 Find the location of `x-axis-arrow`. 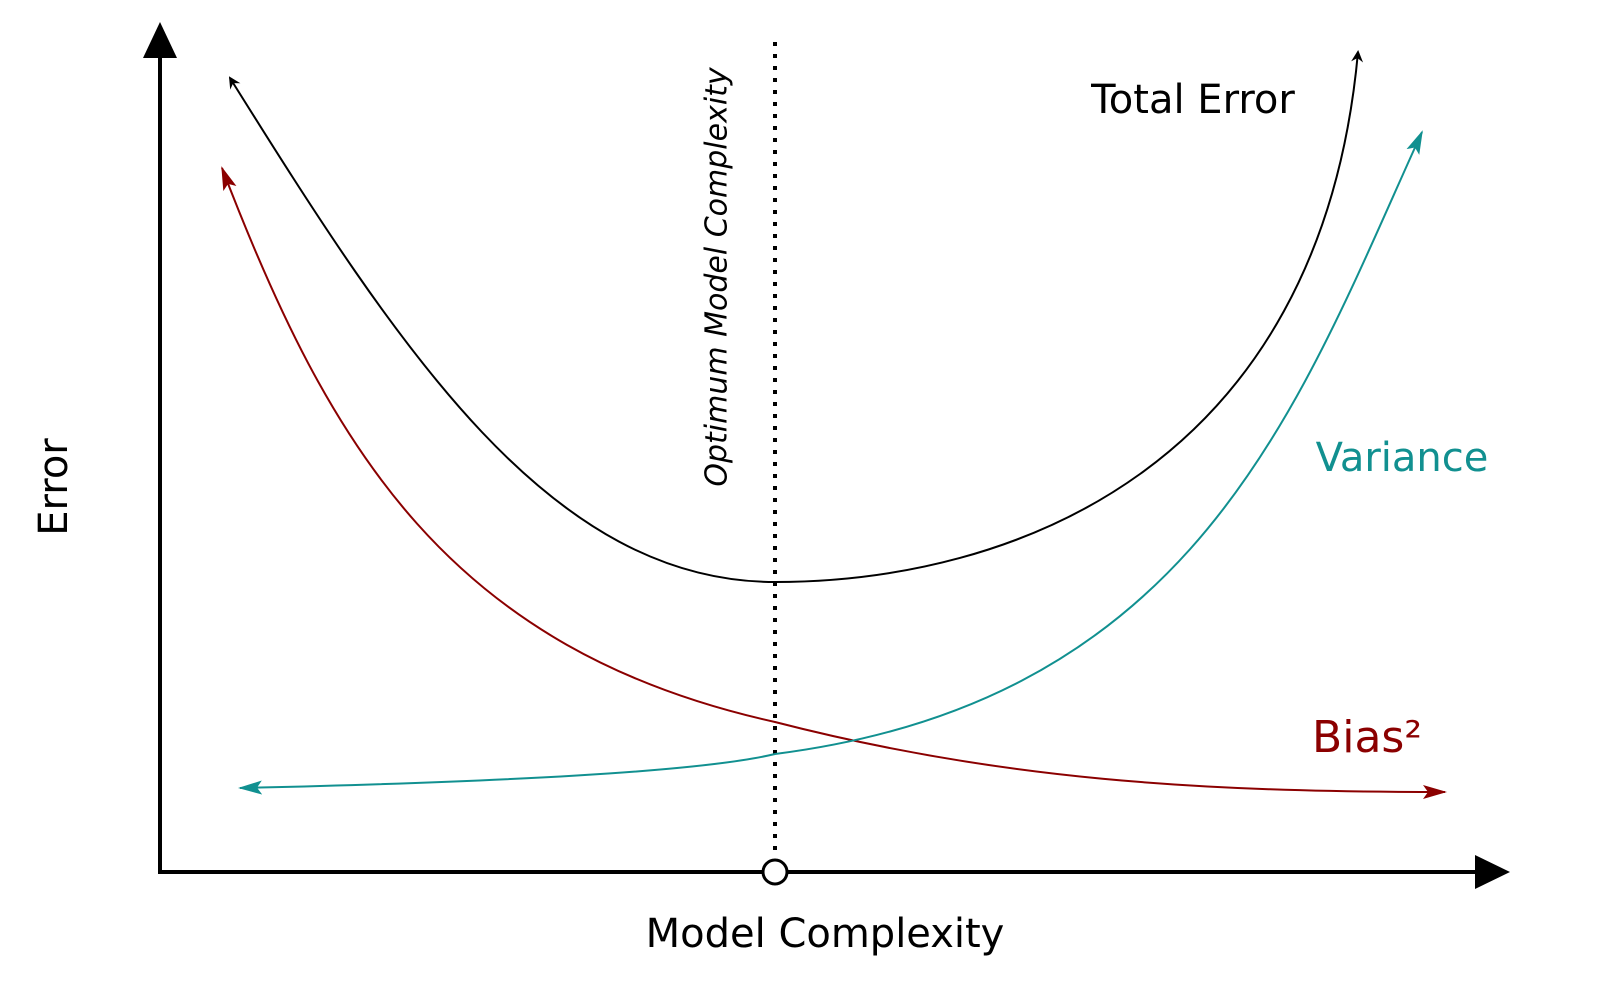

x-axis-arrow is located at coordinates (1492, 872).